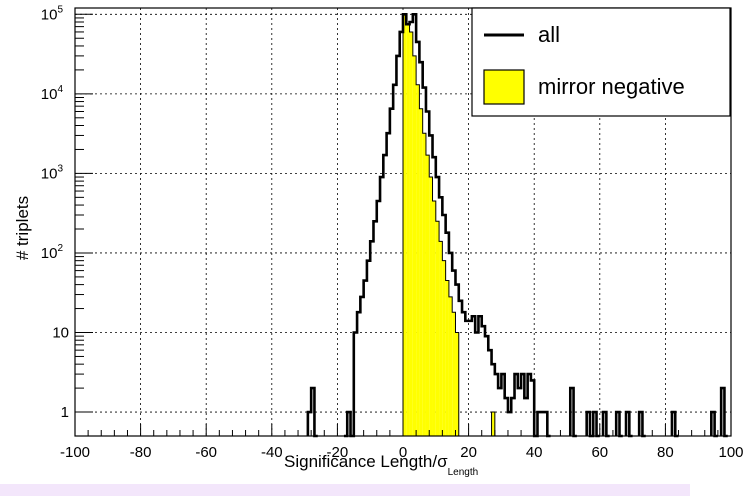  What do you see at coordinates (549, 34) in the screenshot?
I see `legend-label-all: all` at bounding box center [549, 34].